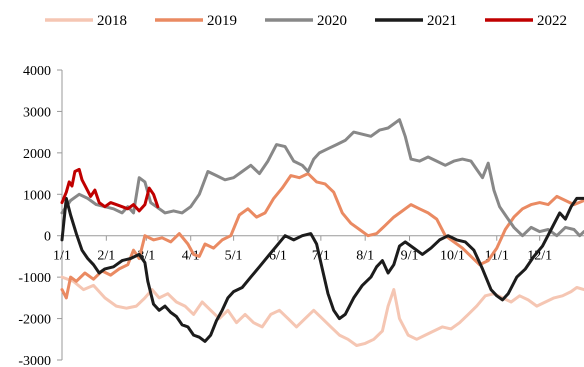 This screenshot has height=367, width=584. I want to click on legend-label-2019: 2019, so click(222, 21).